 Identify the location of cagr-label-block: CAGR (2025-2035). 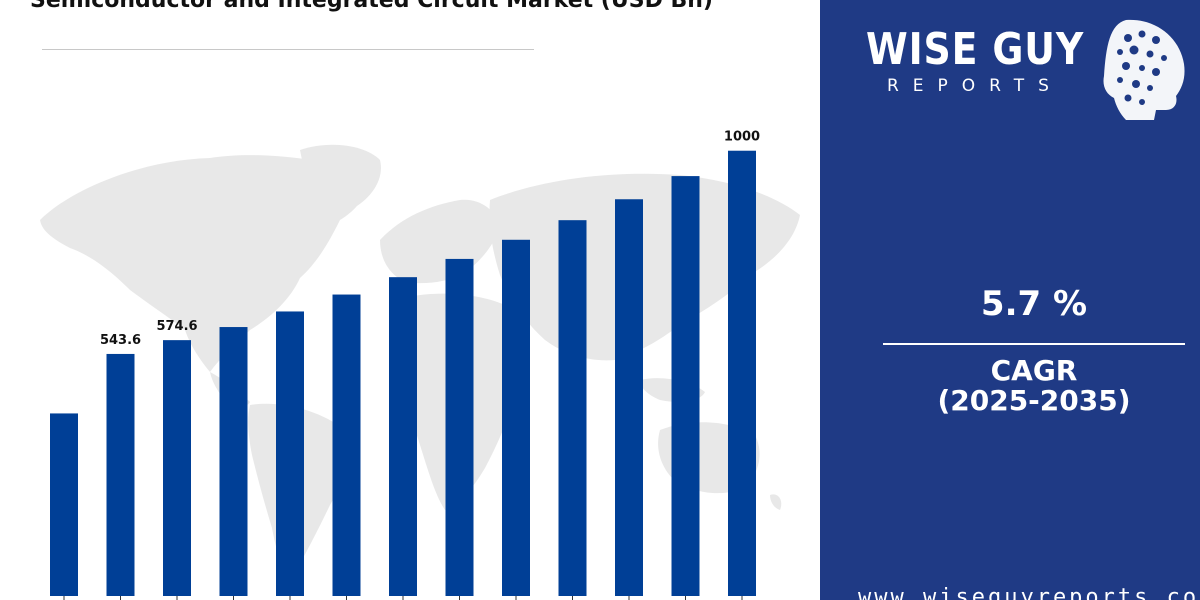
(1034, 386).